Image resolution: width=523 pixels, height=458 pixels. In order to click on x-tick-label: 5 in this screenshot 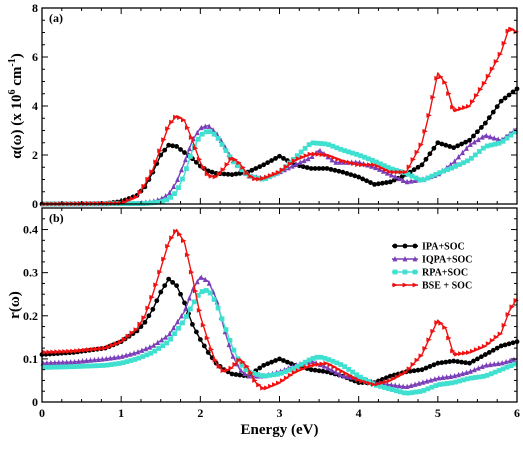, I will do `click(438, 413)`.